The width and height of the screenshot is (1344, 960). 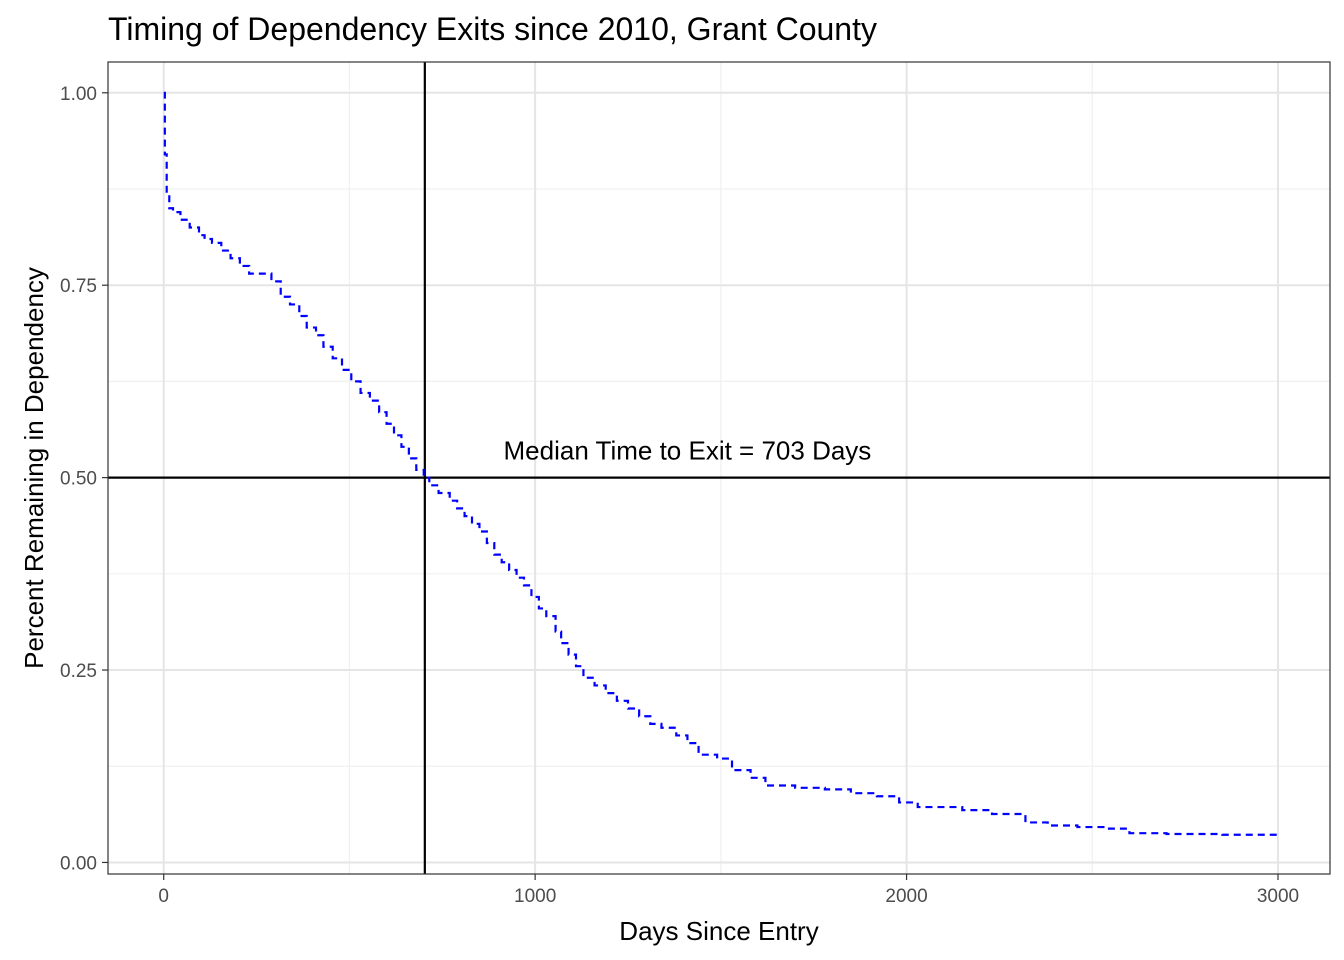 What do you see at coordinates (728, 890) in the screenshot?
I see `x-axis-ticks: 0 1000 2000 3000` at bounding box center [728, 890].